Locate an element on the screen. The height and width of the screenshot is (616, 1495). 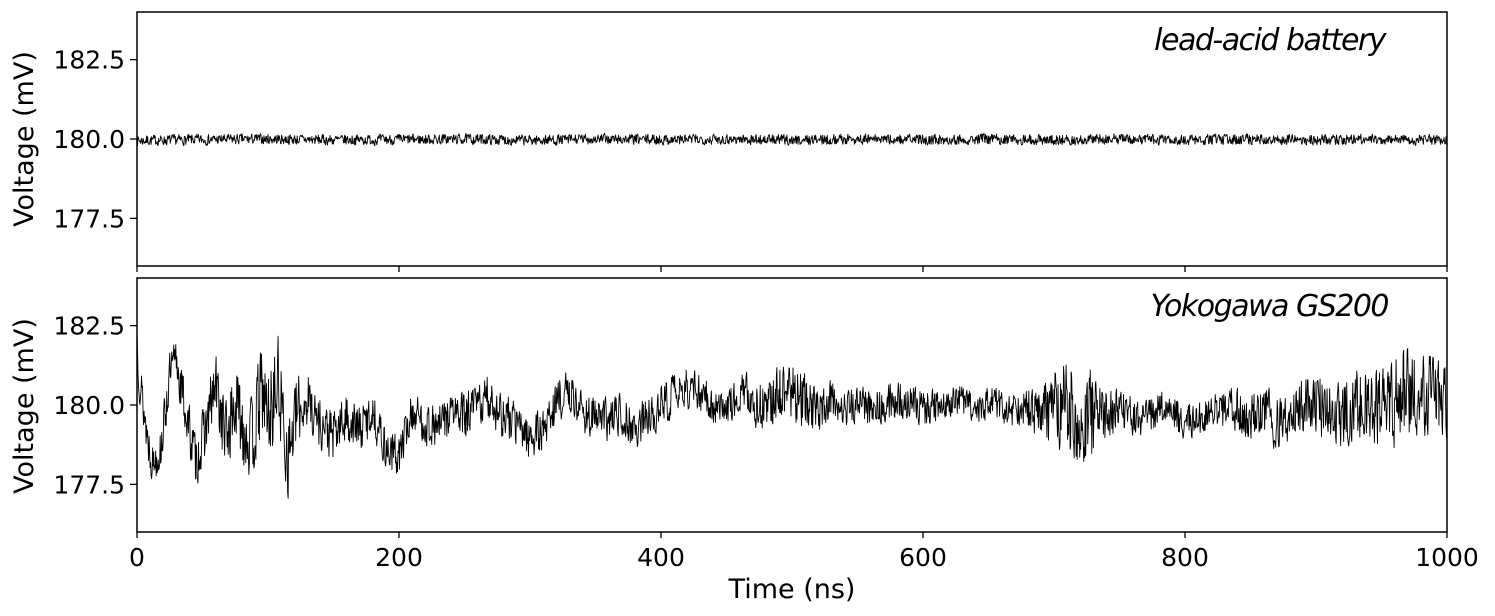
panel-top-x-ticks is located at coordinates (792, 269).